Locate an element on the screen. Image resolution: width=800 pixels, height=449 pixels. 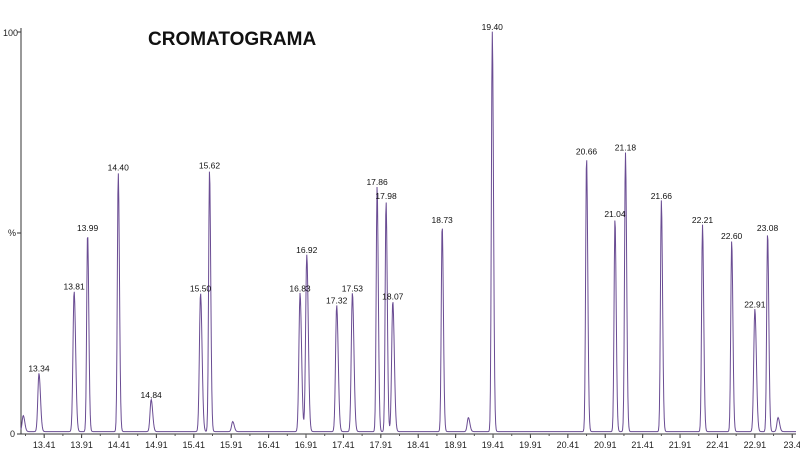
x-tick-label: 17.41 is located at coordinates (343, 444).